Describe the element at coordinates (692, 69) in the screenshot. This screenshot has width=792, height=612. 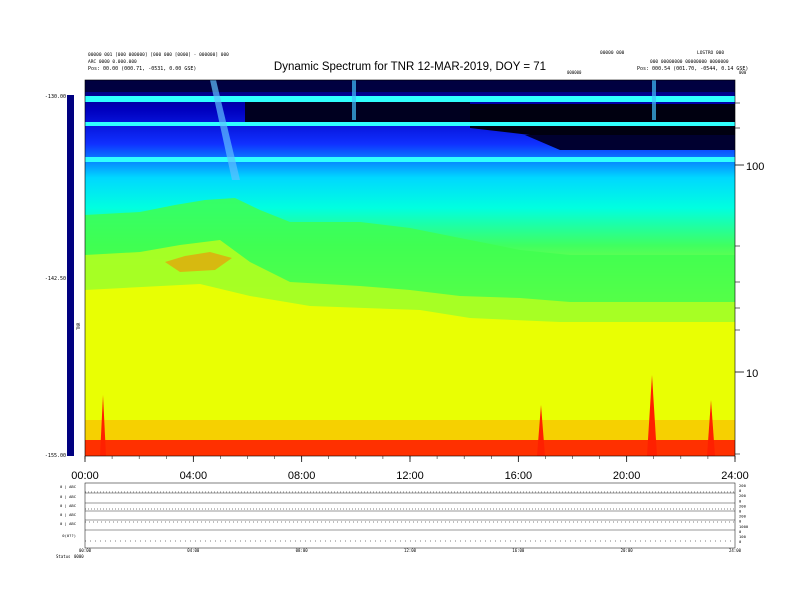
I see `header-right-line3: Pos: 000.54 (001.70, -0544, 0.14 GSE)` at that location.